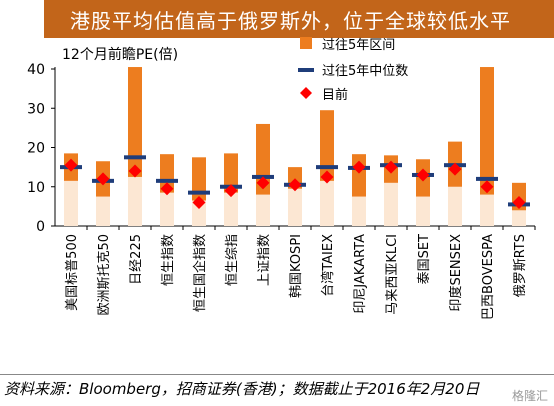  What do you see at coordinates (242, 389) in the screenshot?
I see `source-note: 资料来源：Bloomberg，招商证券(香港)；数据截止于2016年2月20日` at bounding box center [242, 389].